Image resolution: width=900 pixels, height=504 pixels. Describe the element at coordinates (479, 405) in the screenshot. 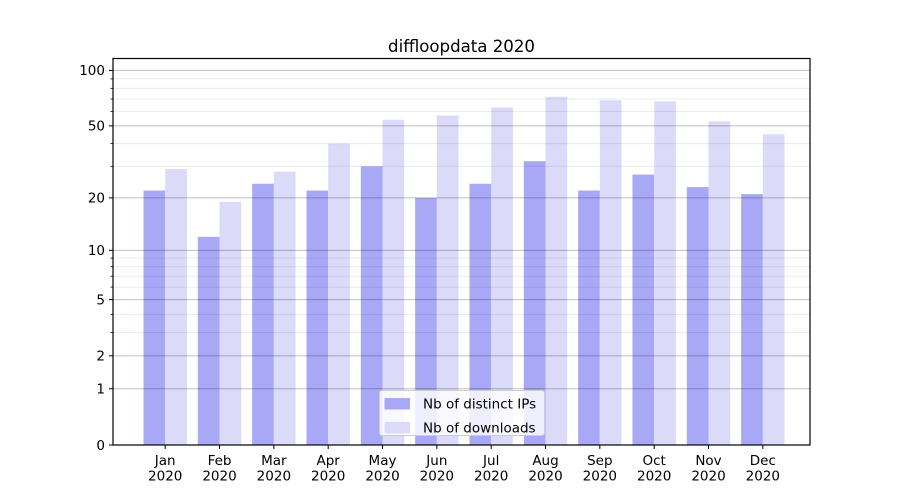

I see `legend-label-distinct-ips: Nb of distinct IPs` at that location.